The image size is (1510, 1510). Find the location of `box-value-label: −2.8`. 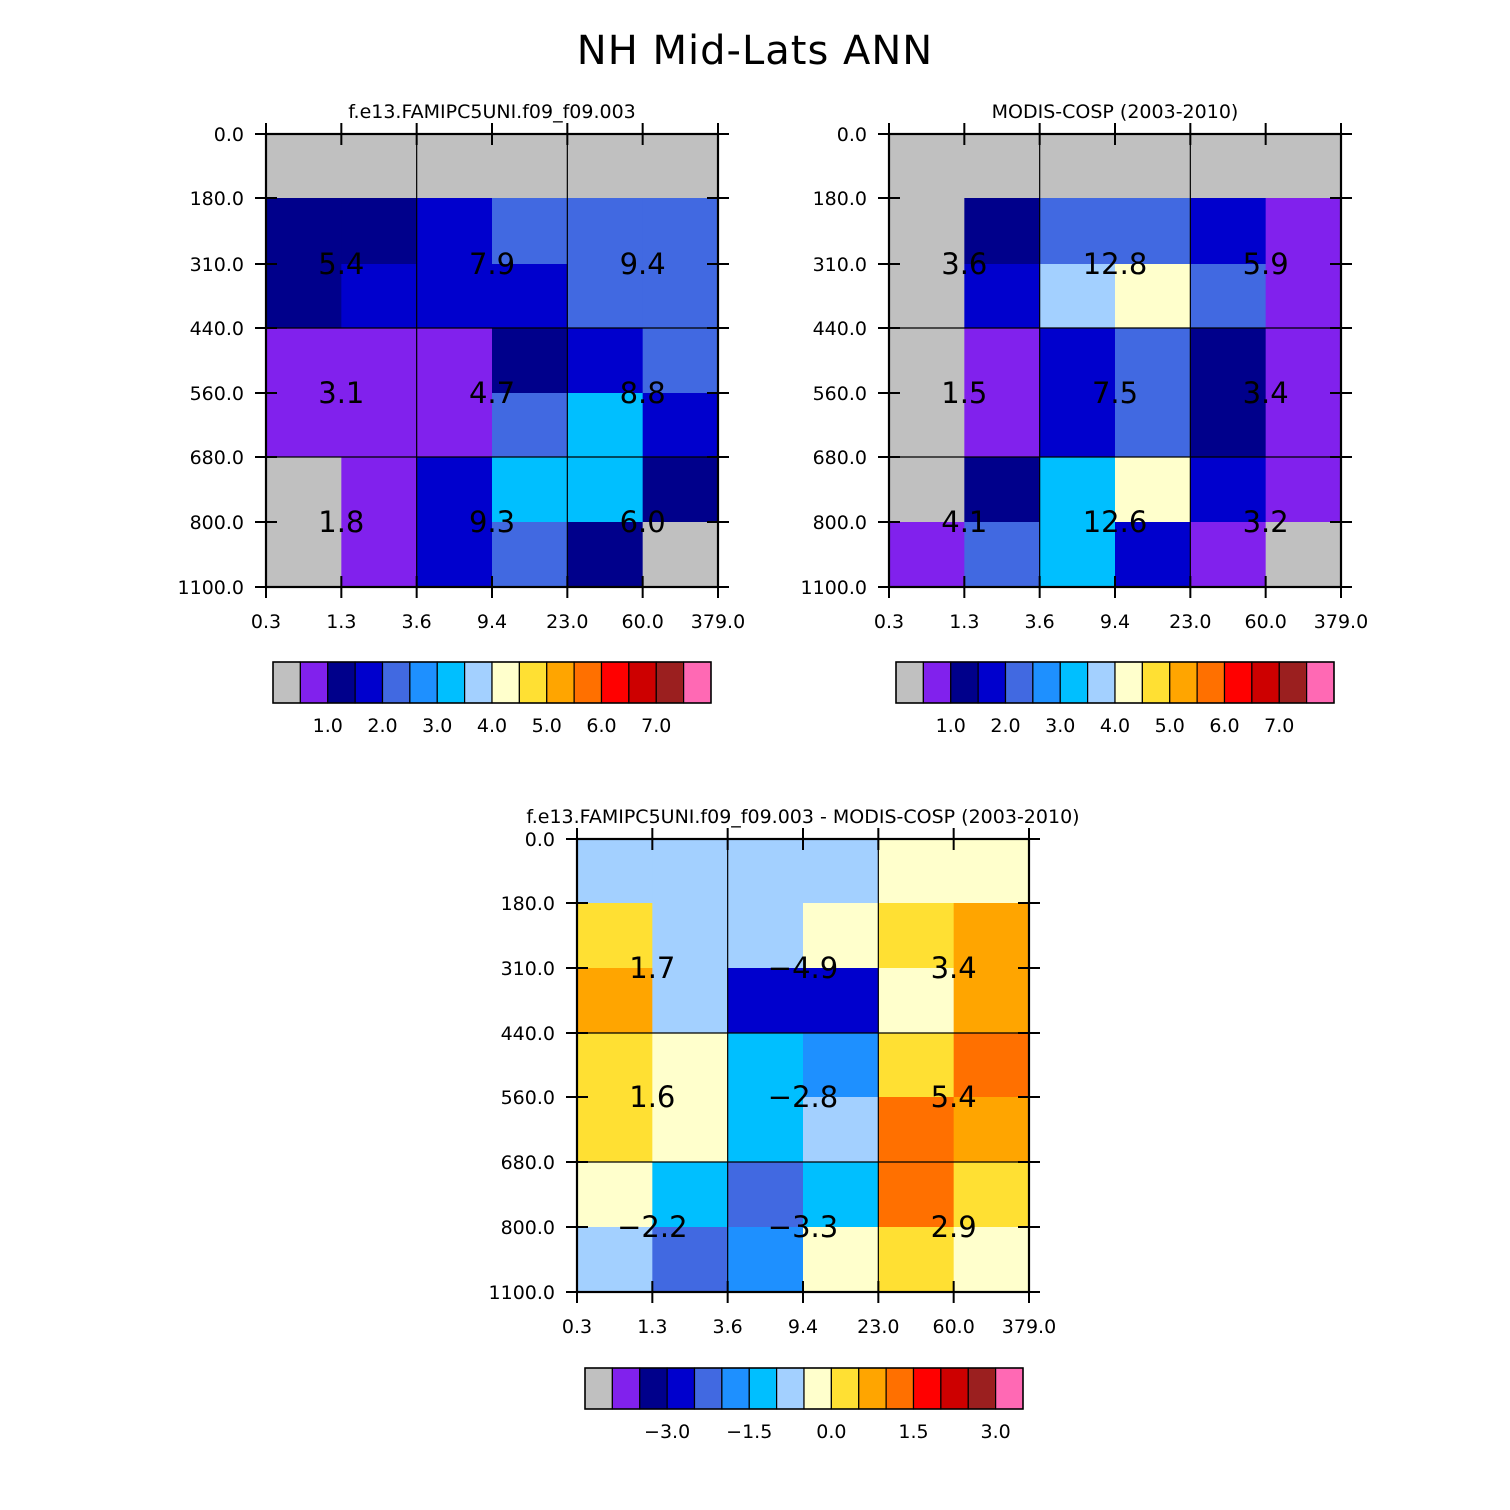

box-value-label: −2.8 is located at coordinates (803, 1097).